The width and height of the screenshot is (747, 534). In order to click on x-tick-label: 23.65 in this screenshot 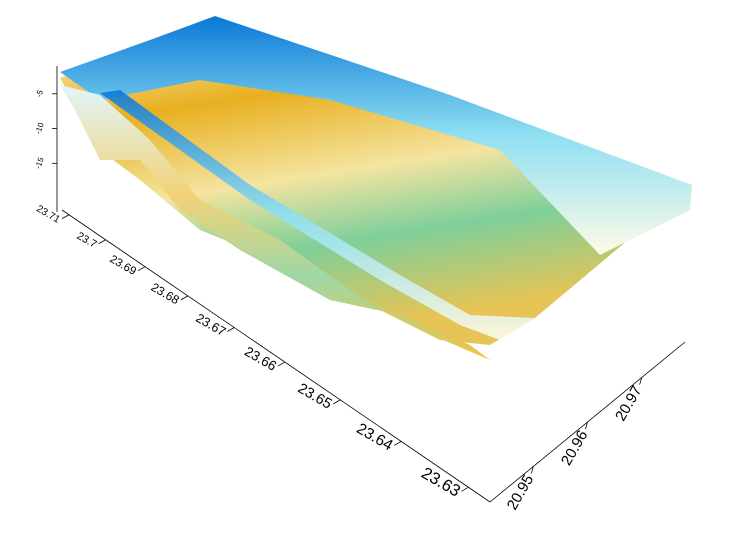, I will do `click(315, 397)`.